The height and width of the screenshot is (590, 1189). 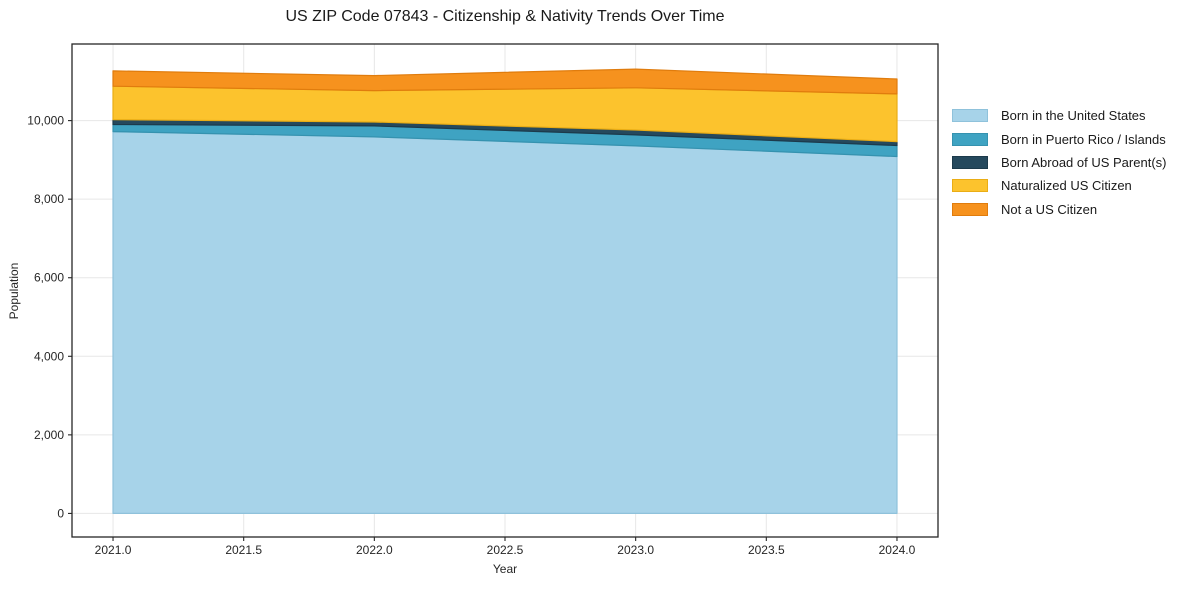 What do you see at coordinates (49, 278) in the screenshot?
I see `y-tick-label: 6,000` at bounding box center [49, 278].